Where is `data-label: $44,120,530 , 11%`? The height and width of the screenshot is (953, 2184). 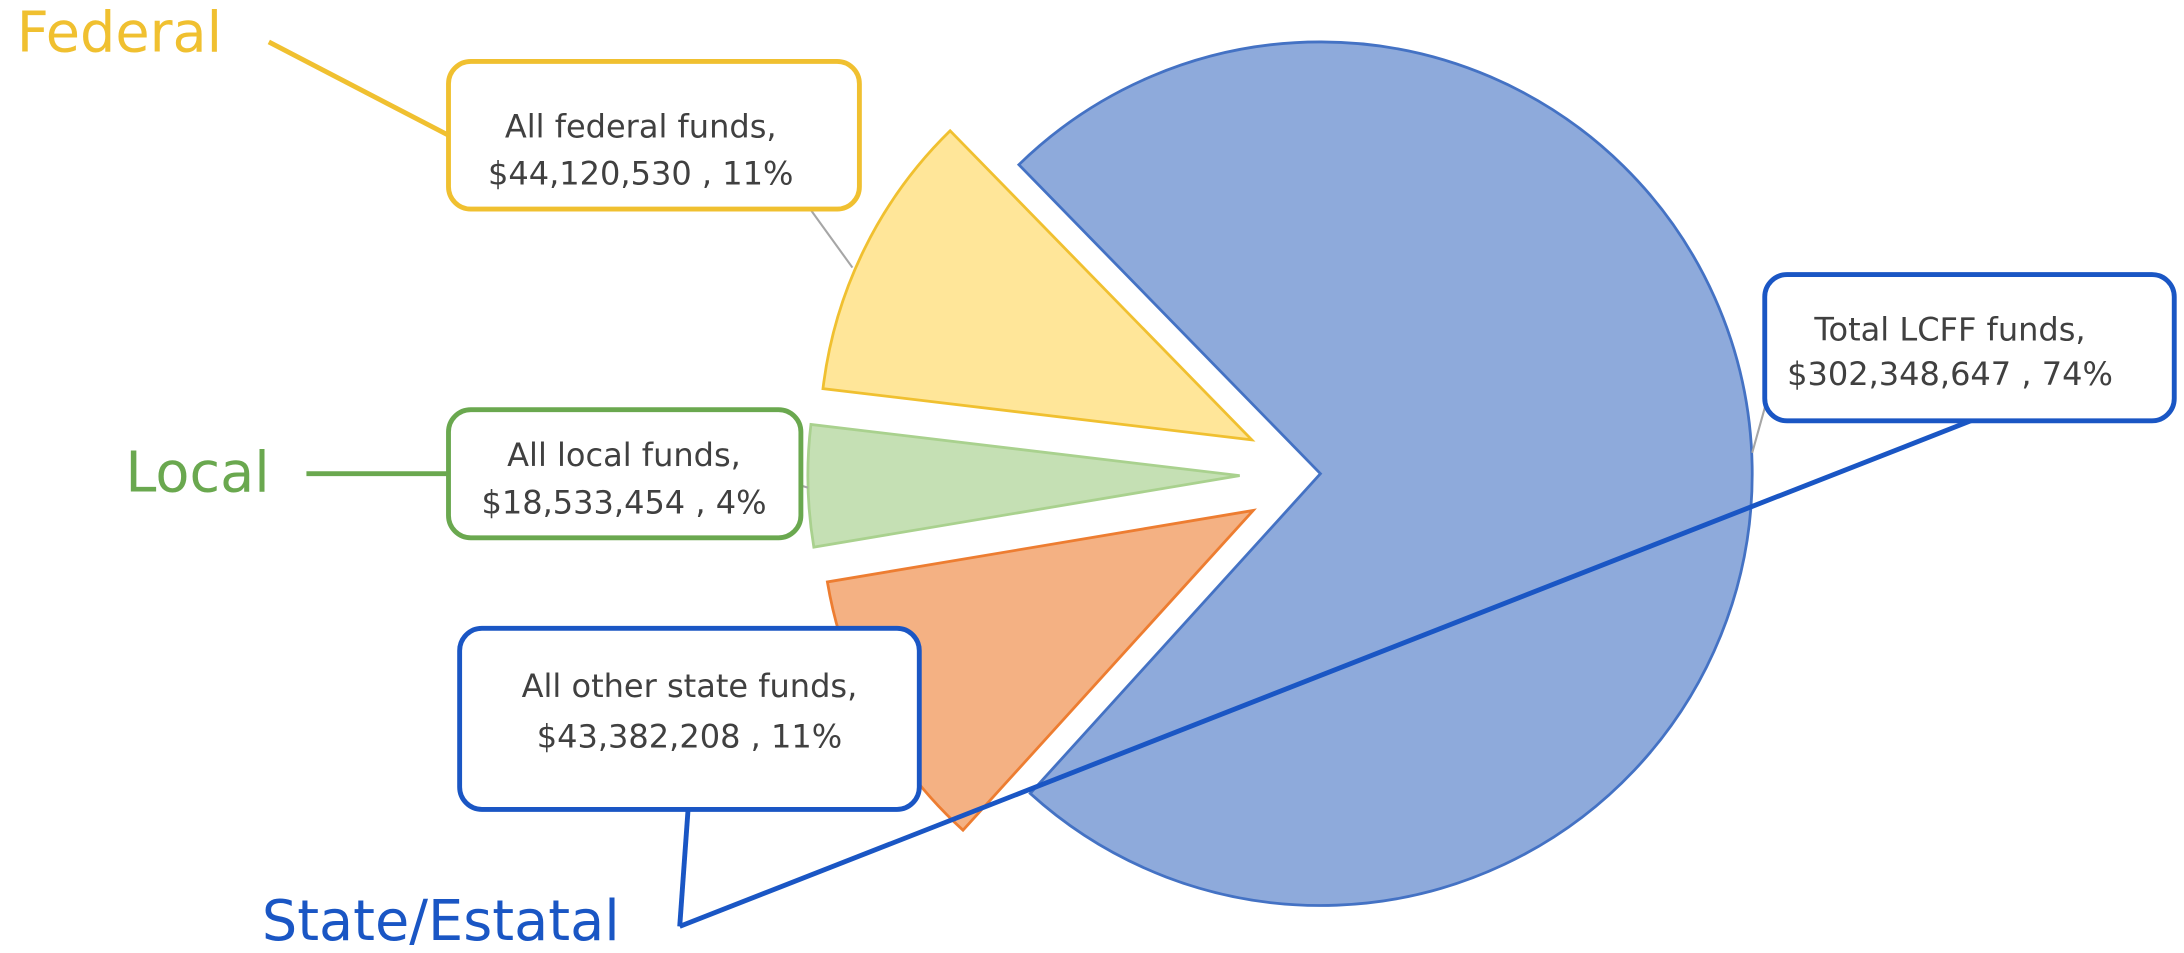
data-label: $44,120,530 , 11% is located at coordinates (640, 174).